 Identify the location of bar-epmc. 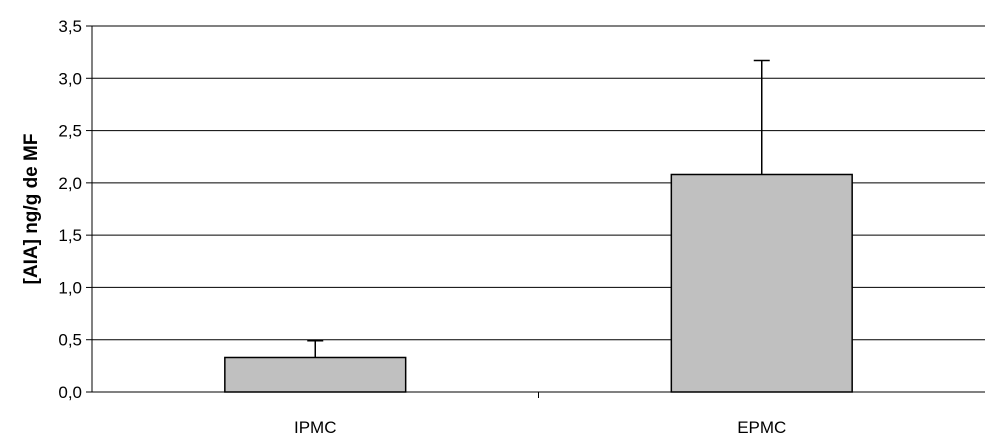
(761, 283).